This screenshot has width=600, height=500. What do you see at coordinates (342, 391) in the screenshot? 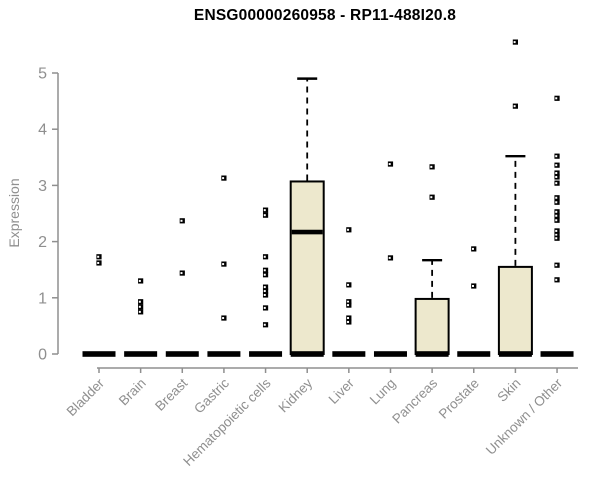
I see `x-tick-label: Liver` at bounding box center [342, 391].